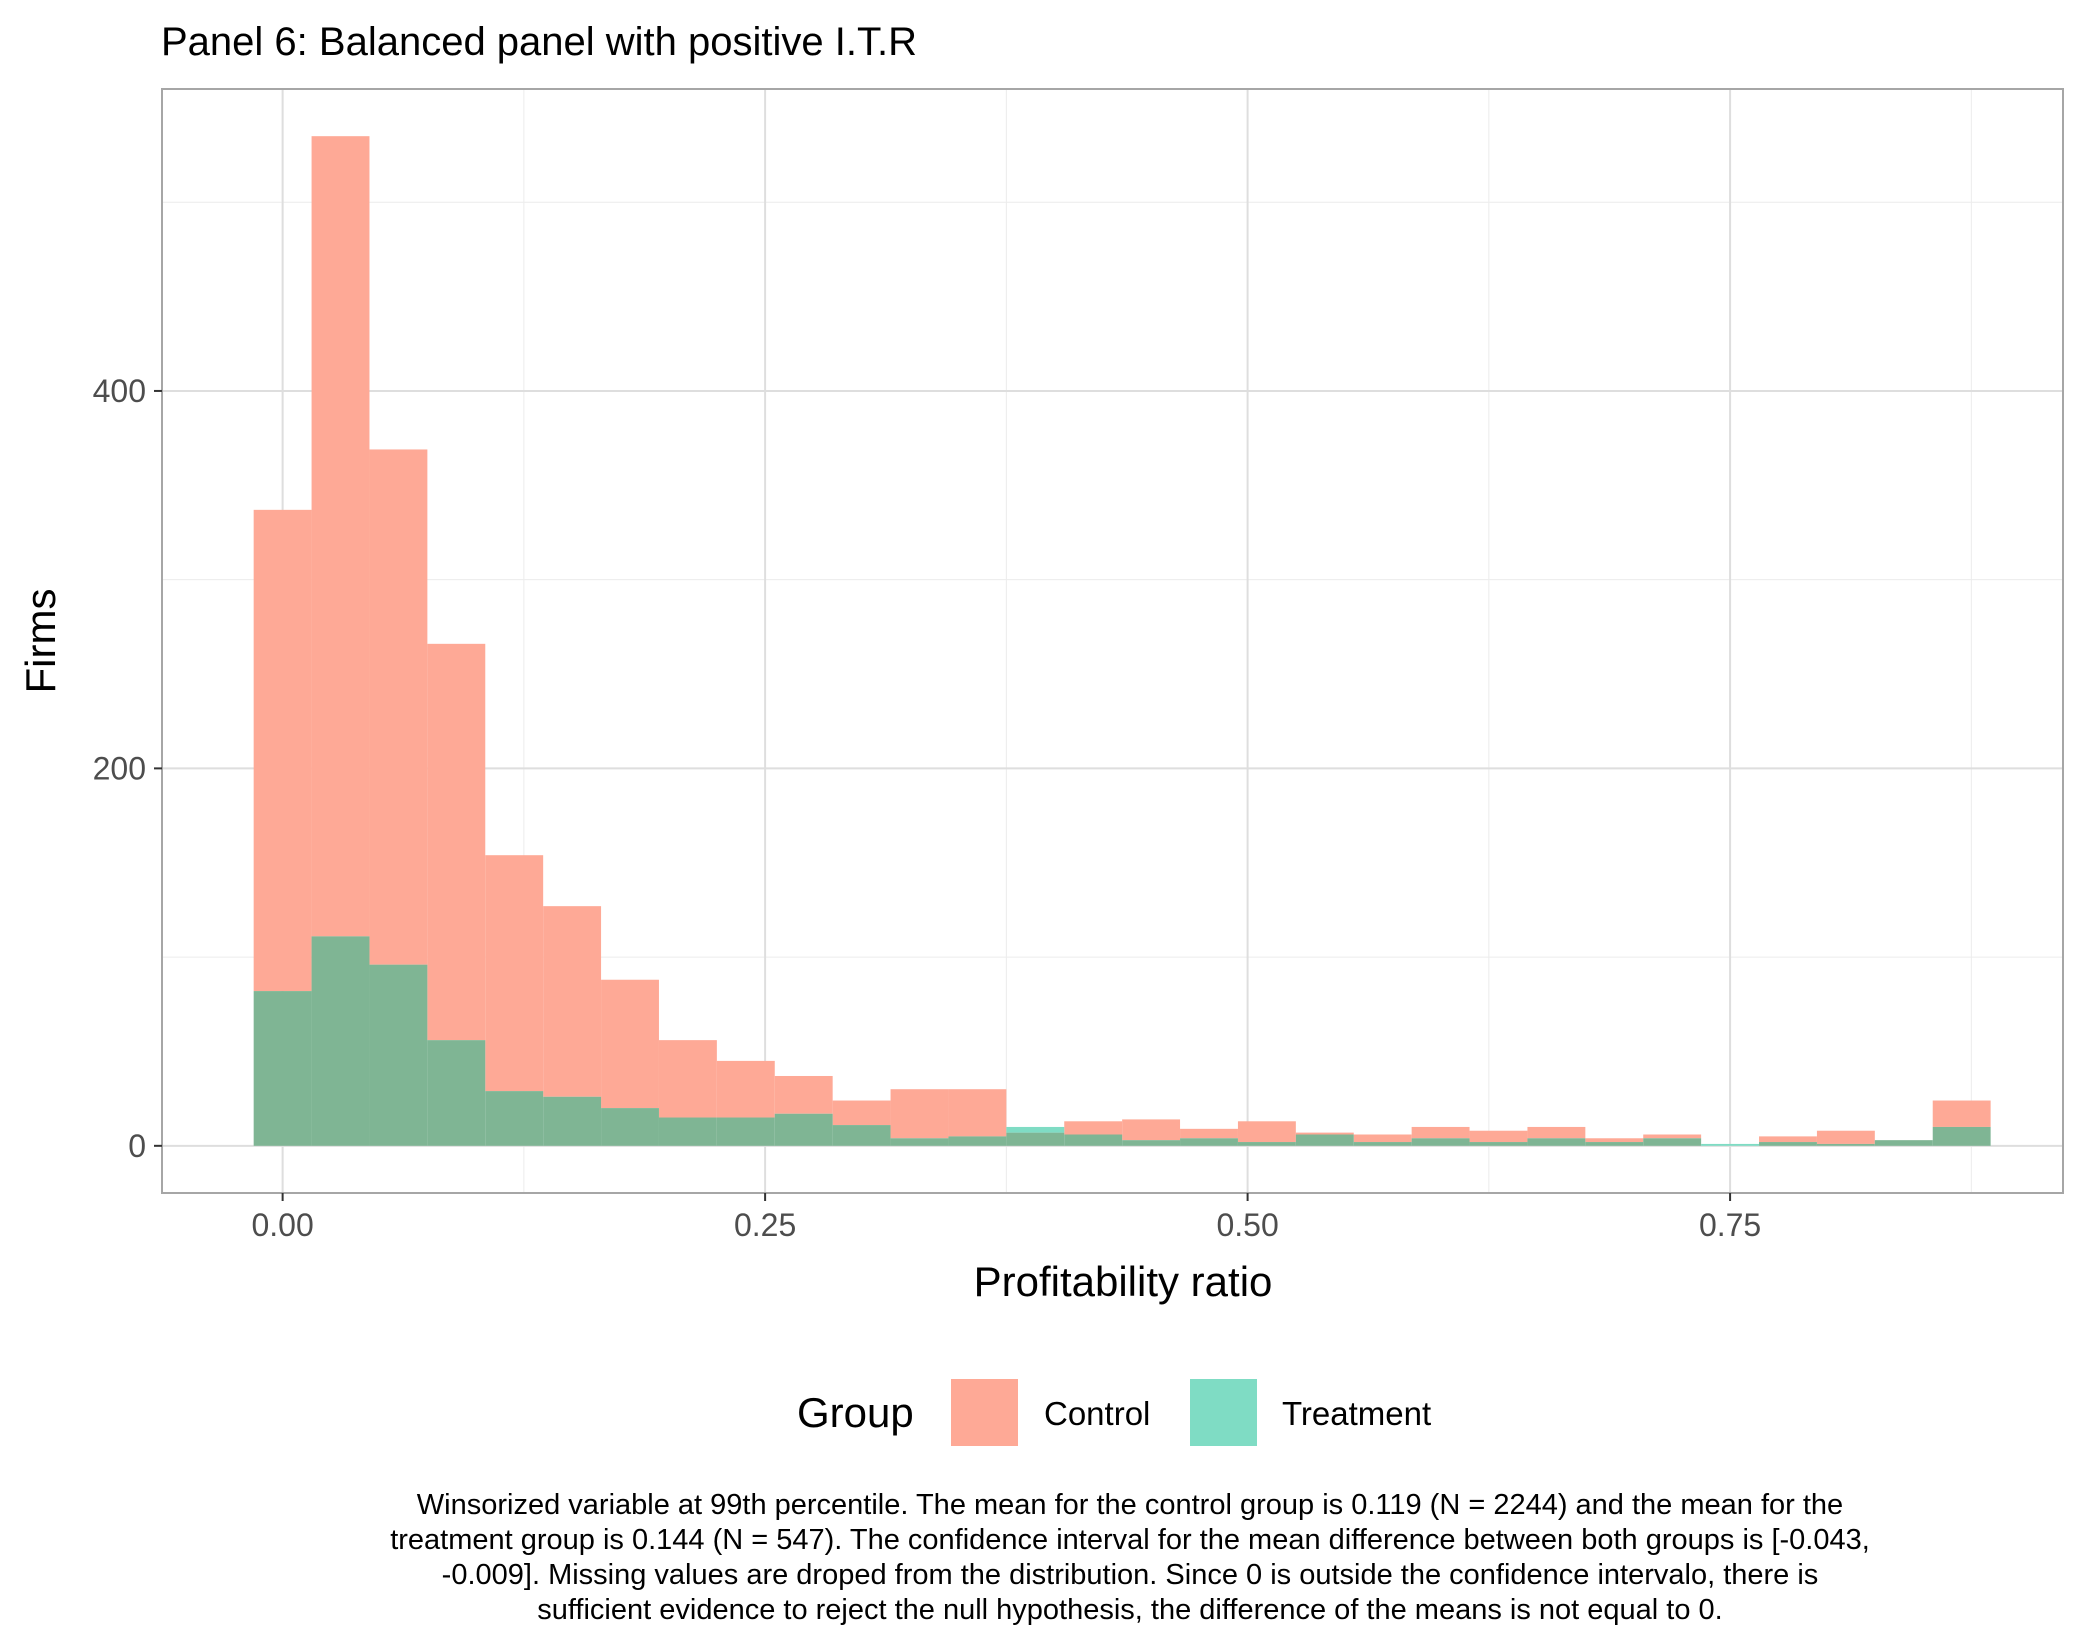 The height and width of the screenshot is (1650, 2100). I want to click on legend: Group Control Treatment, so click(1114, 1412).